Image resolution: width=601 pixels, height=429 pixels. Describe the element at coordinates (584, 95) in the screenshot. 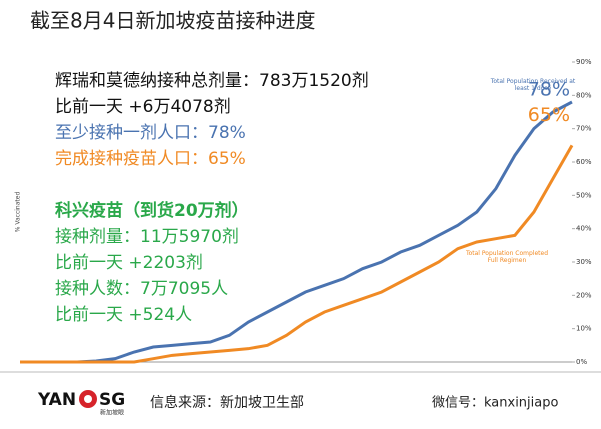

I see `y-tick-label: 80%` at that location.